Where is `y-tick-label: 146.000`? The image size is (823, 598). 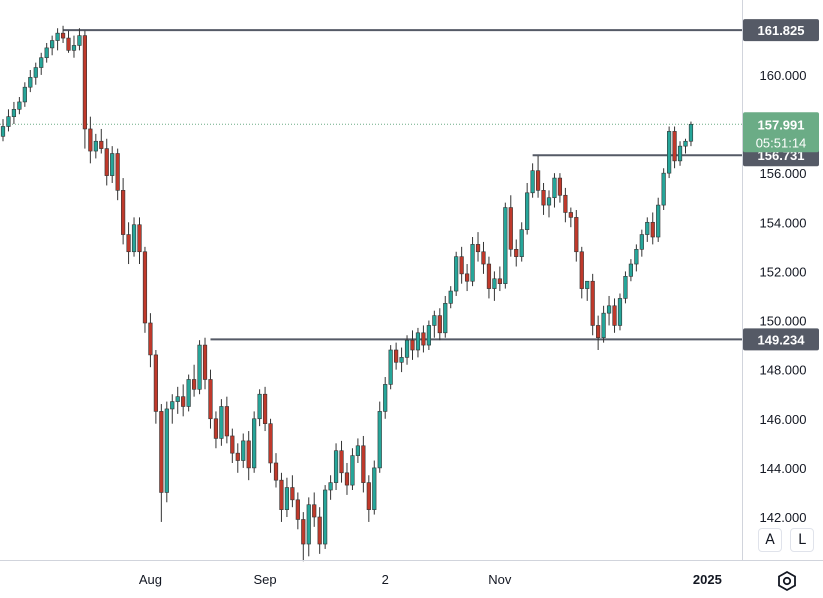 y-tick-label: 146.000 is located at coordinates (783, 419).